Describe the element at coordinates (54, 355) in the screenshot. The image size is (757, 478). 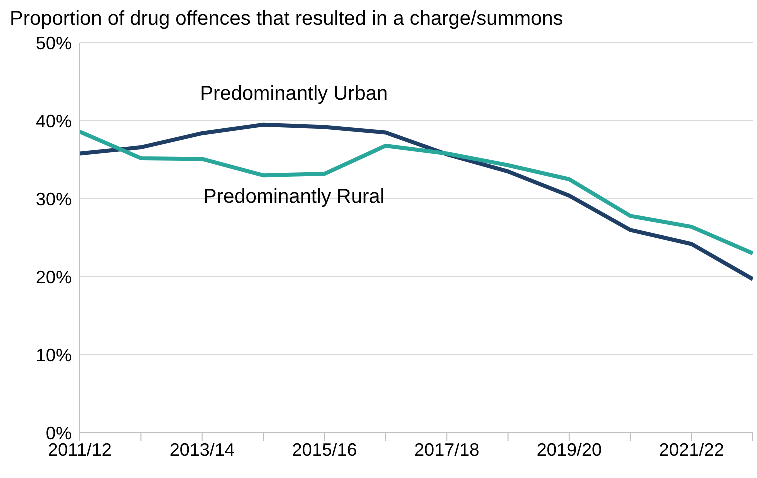
I see `y-tick-label: 10%` at that location.